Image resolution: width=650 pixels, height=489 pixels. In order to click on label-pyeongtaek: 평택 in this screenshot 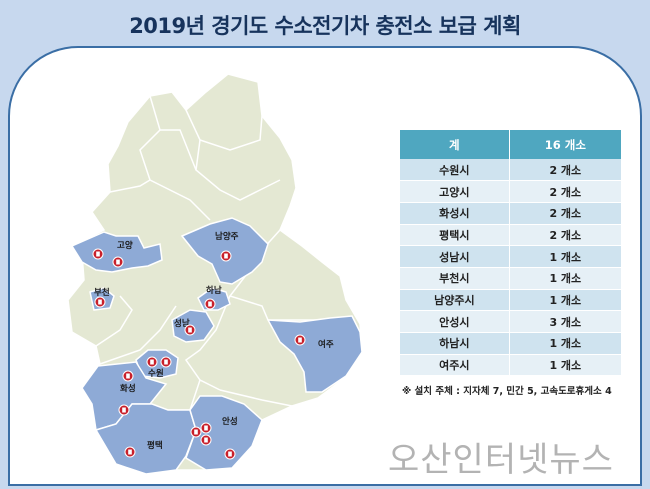, I will do `click(155, 445)`.